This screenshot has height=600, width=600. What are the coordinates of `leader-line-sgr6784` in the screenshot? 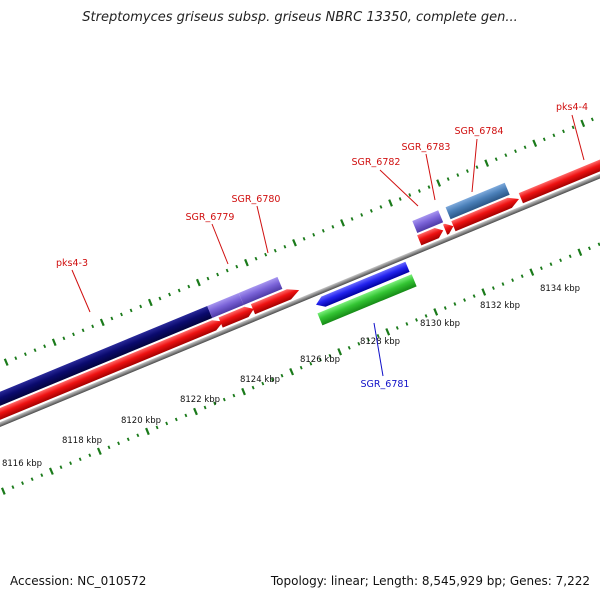 It's located at (474, 165).